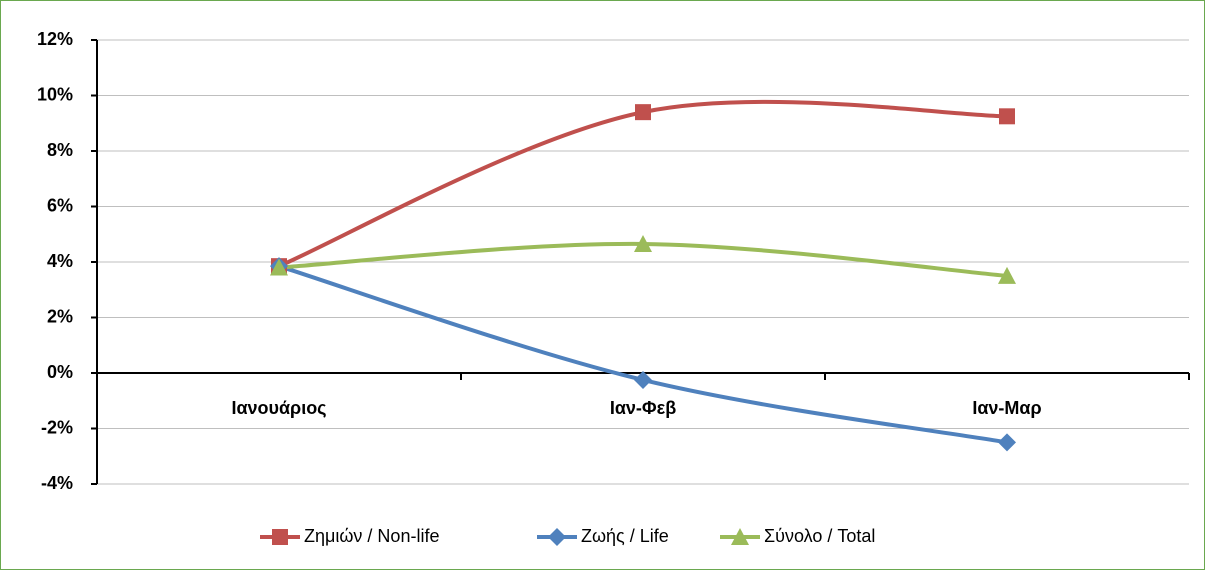 This screenshot has width=1205, height=575. What do you see at coordinates (60, 205) in the screenshot?
I see `y-tick-label: 6%` at bounding box center [60, 205].